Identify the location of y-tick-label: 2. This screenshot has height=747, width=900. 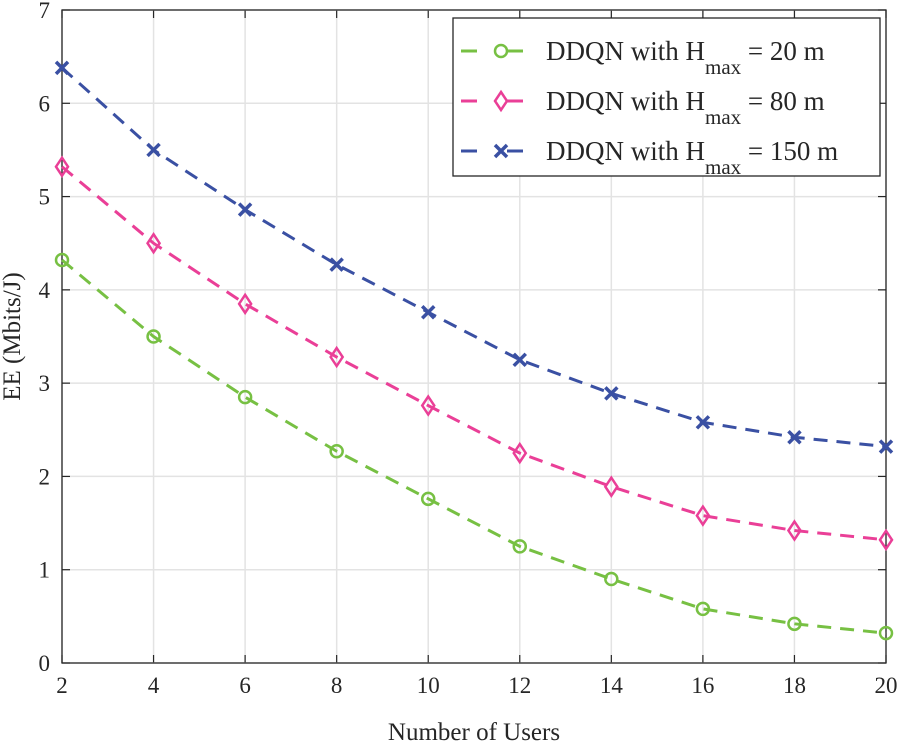
(45, 476).